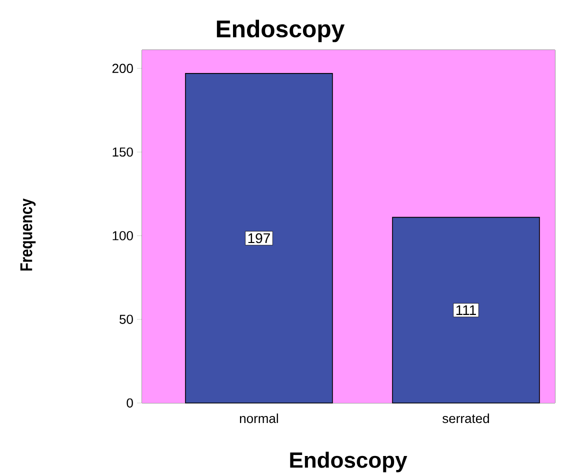 The height and width of the screenshot is (476, 569). What do you see at coordinates (129, 403) in the screenshot?
I see `y-tick-label: 0` at bounding box center [129, 403].